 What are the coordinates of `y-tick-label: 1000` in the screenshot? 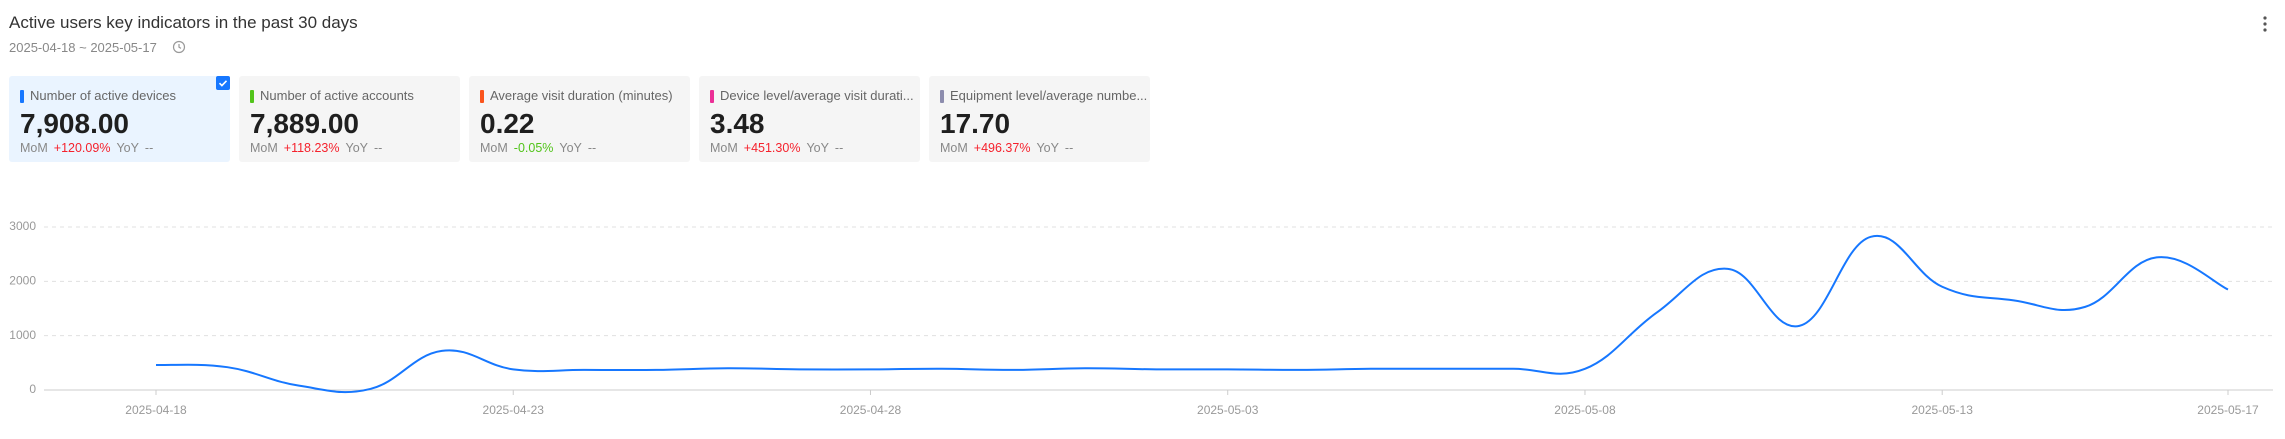 It's located at (22, 335).